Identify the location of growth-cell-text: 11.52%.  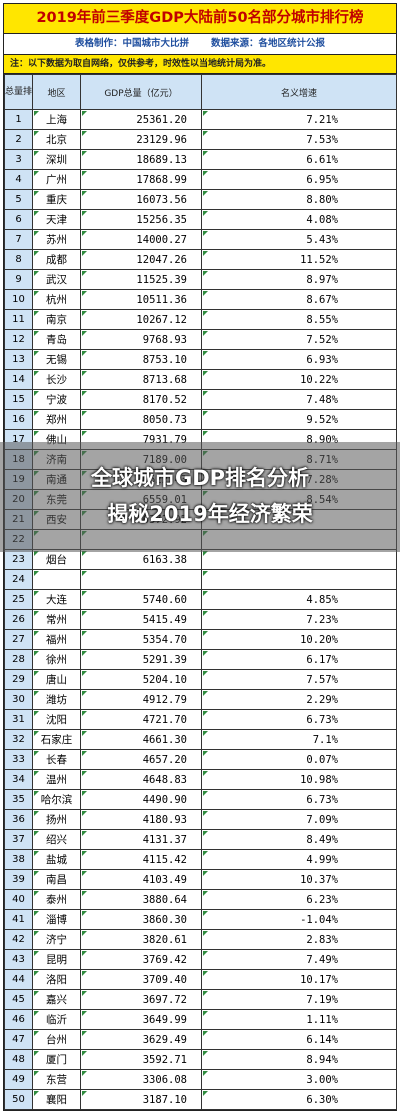
(319, 259).